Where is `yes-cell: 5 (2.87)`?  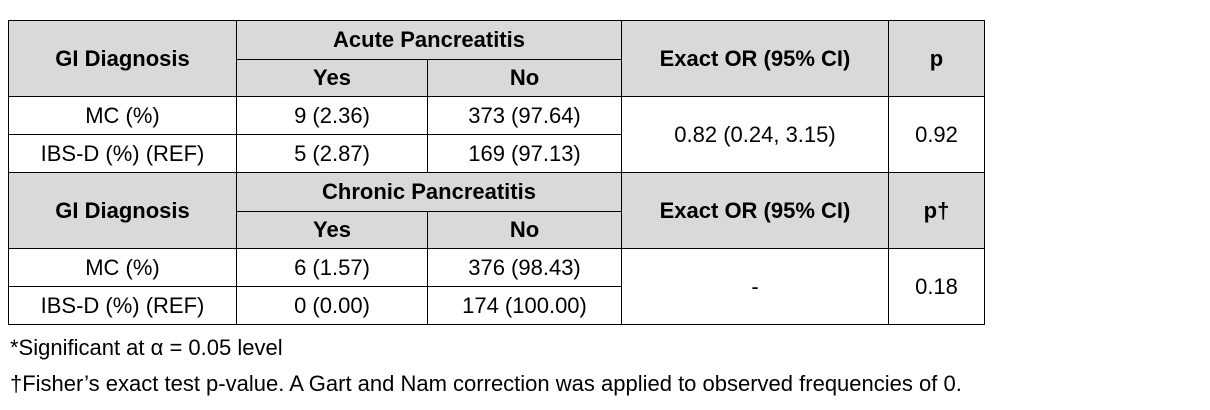
yes-cell: 5 (2.87) is located at coordinates (332, 153).